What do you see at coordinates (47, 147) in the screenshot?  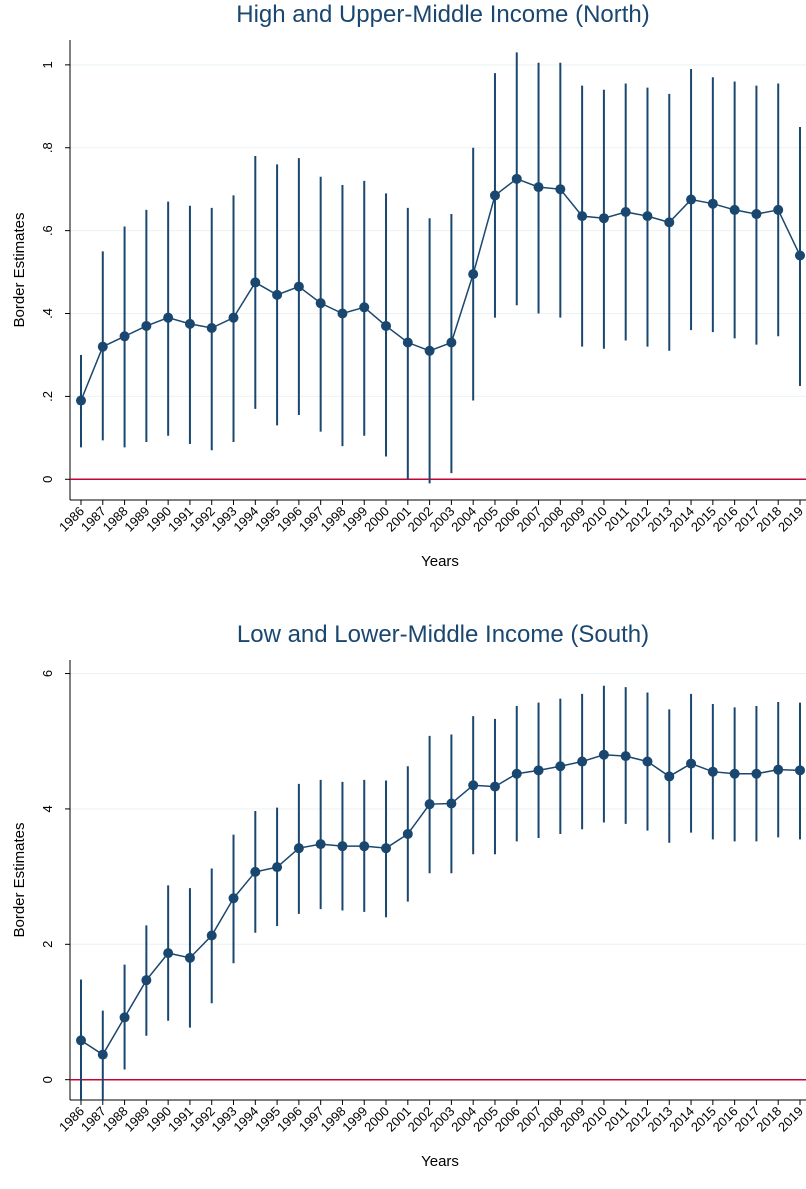 I see `y-tick-label: .8` at bounding box center [47, 147].